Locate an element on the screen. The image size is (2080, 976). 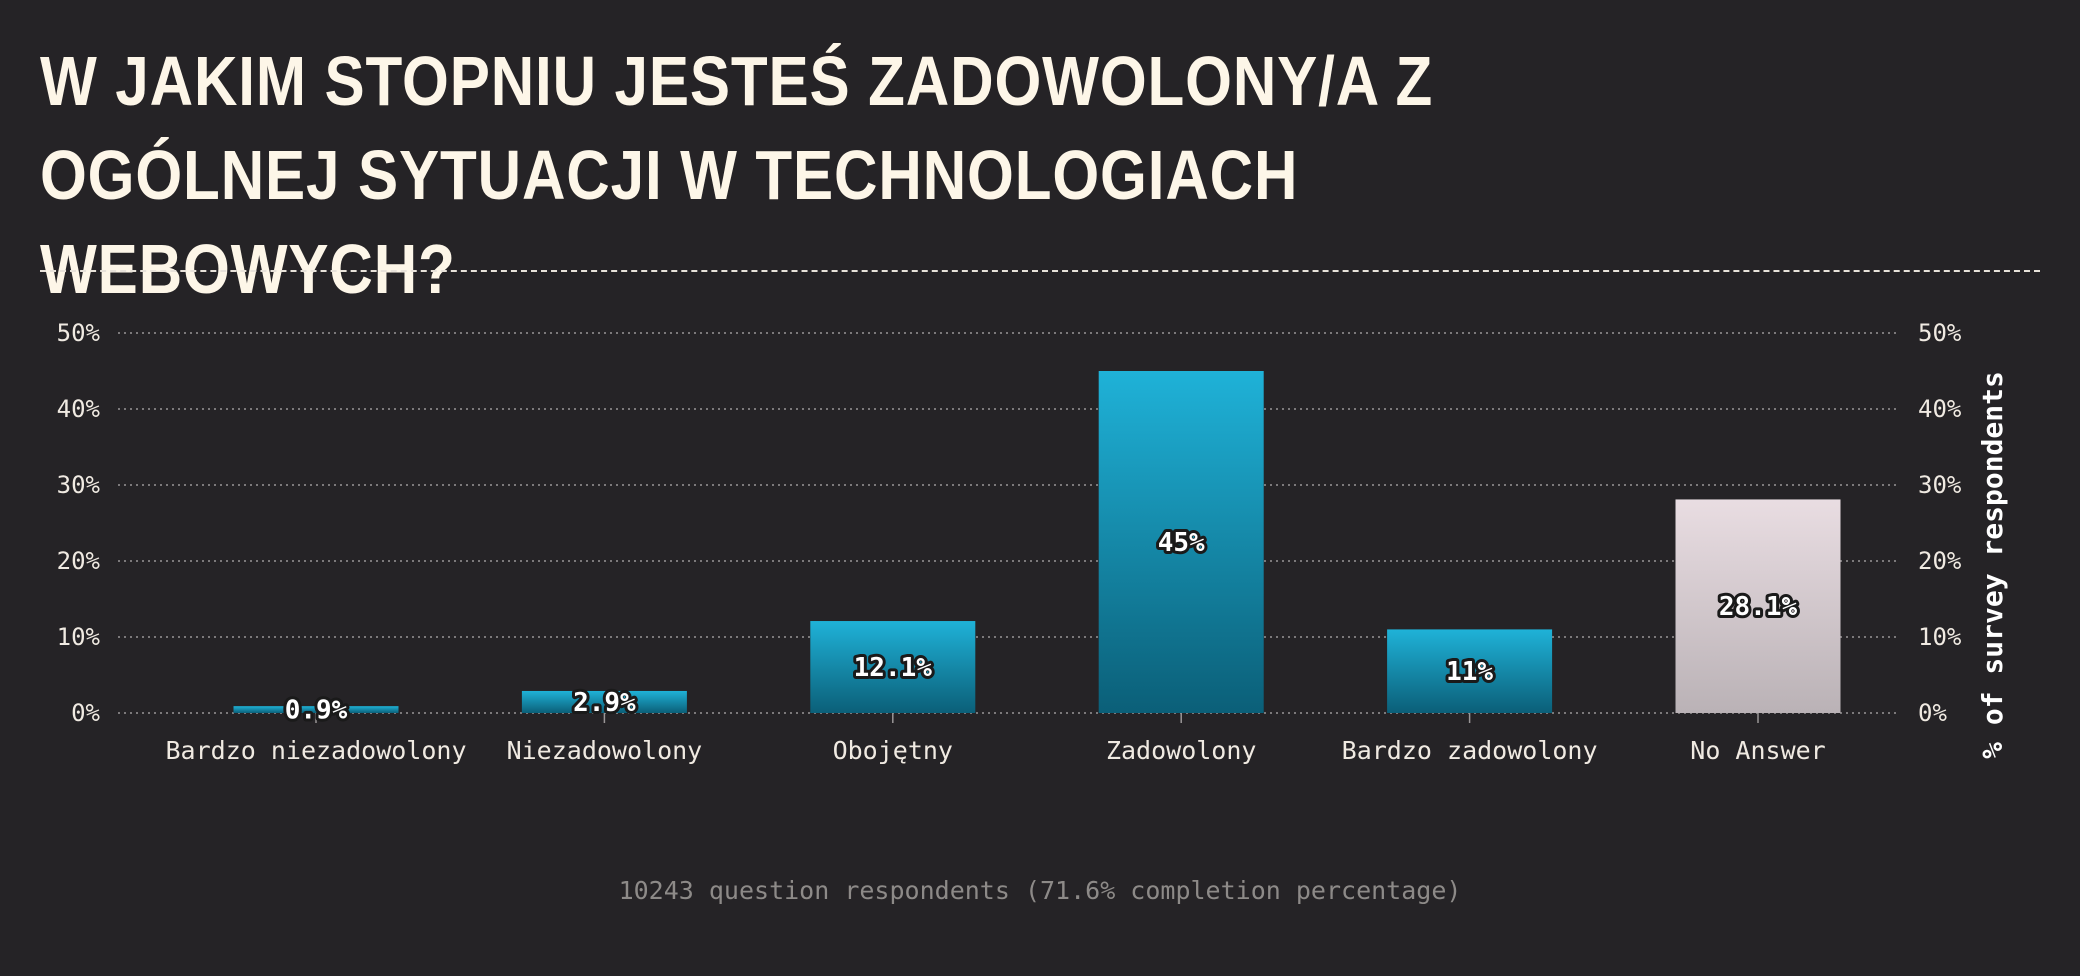
category-label: Zadowolony is located at coordinates (1181, 750).